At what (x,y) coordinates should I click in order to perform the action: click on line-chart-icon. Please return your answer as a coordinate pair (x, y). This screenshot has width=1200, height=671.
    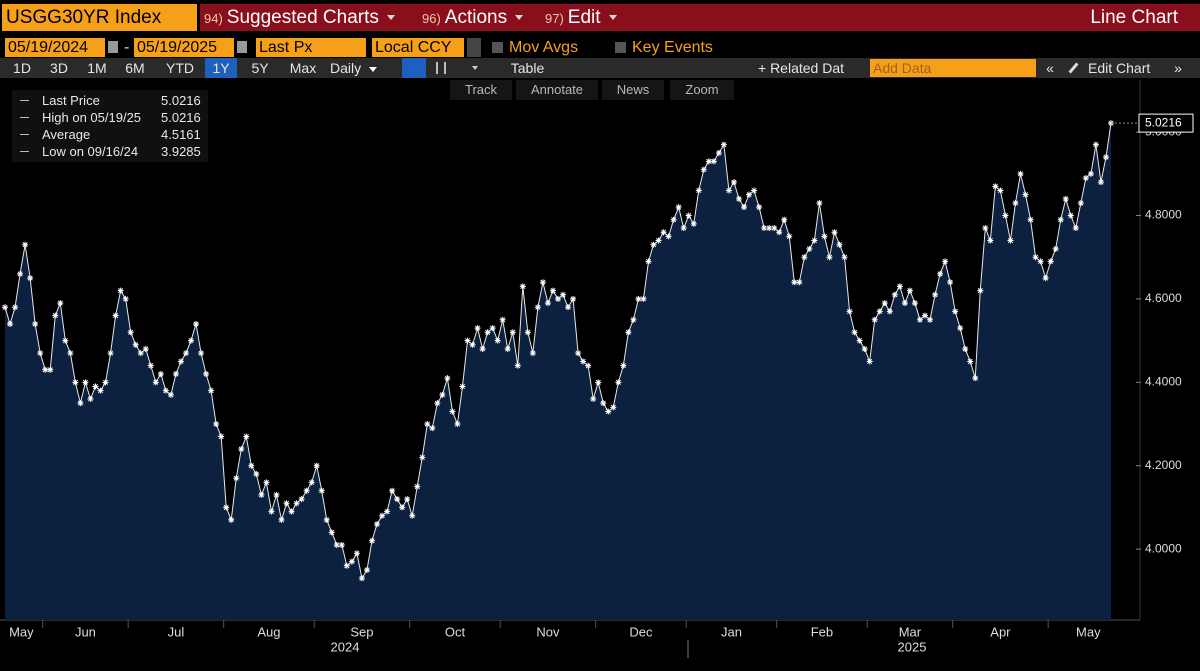
    Looking at the image, I should click on (414, 68).